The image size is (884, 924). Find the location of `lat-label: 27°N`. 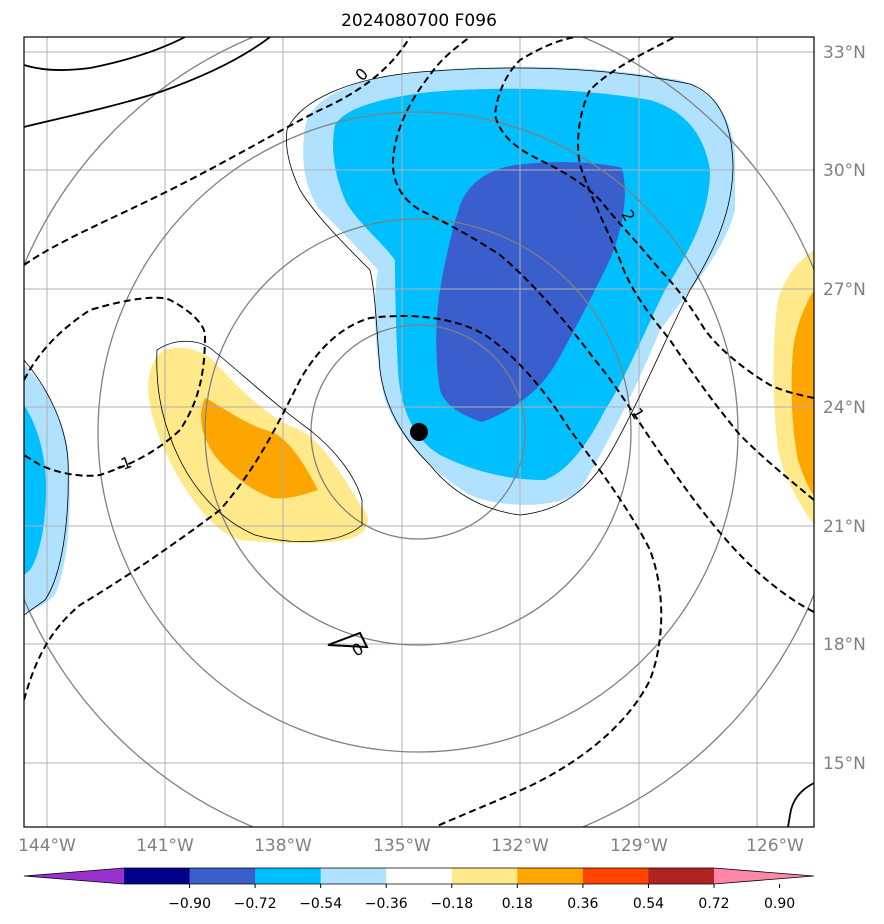

lat-label: 27°N is located at coordinates (844, 290).